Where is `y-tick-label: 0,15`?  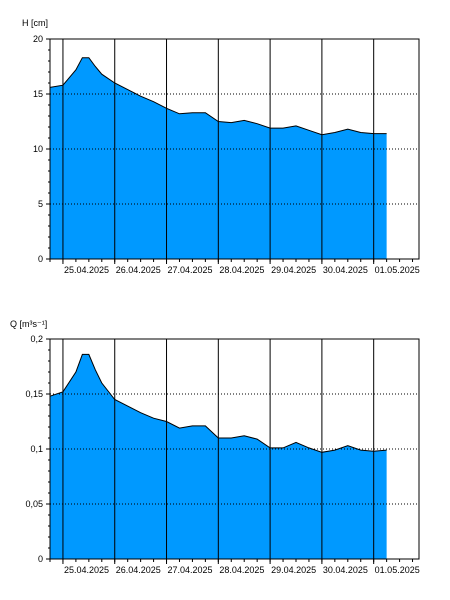 y-tick-label: 0,15 is located at coordinates (34, 394).